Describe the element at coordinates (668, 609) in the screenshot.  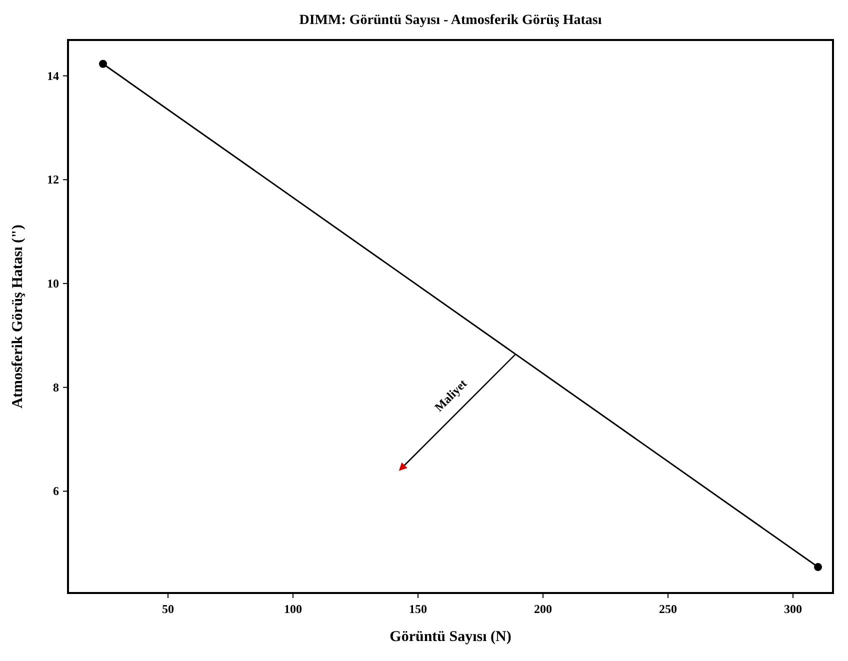
I see `x-tick-label: 250` at that location.